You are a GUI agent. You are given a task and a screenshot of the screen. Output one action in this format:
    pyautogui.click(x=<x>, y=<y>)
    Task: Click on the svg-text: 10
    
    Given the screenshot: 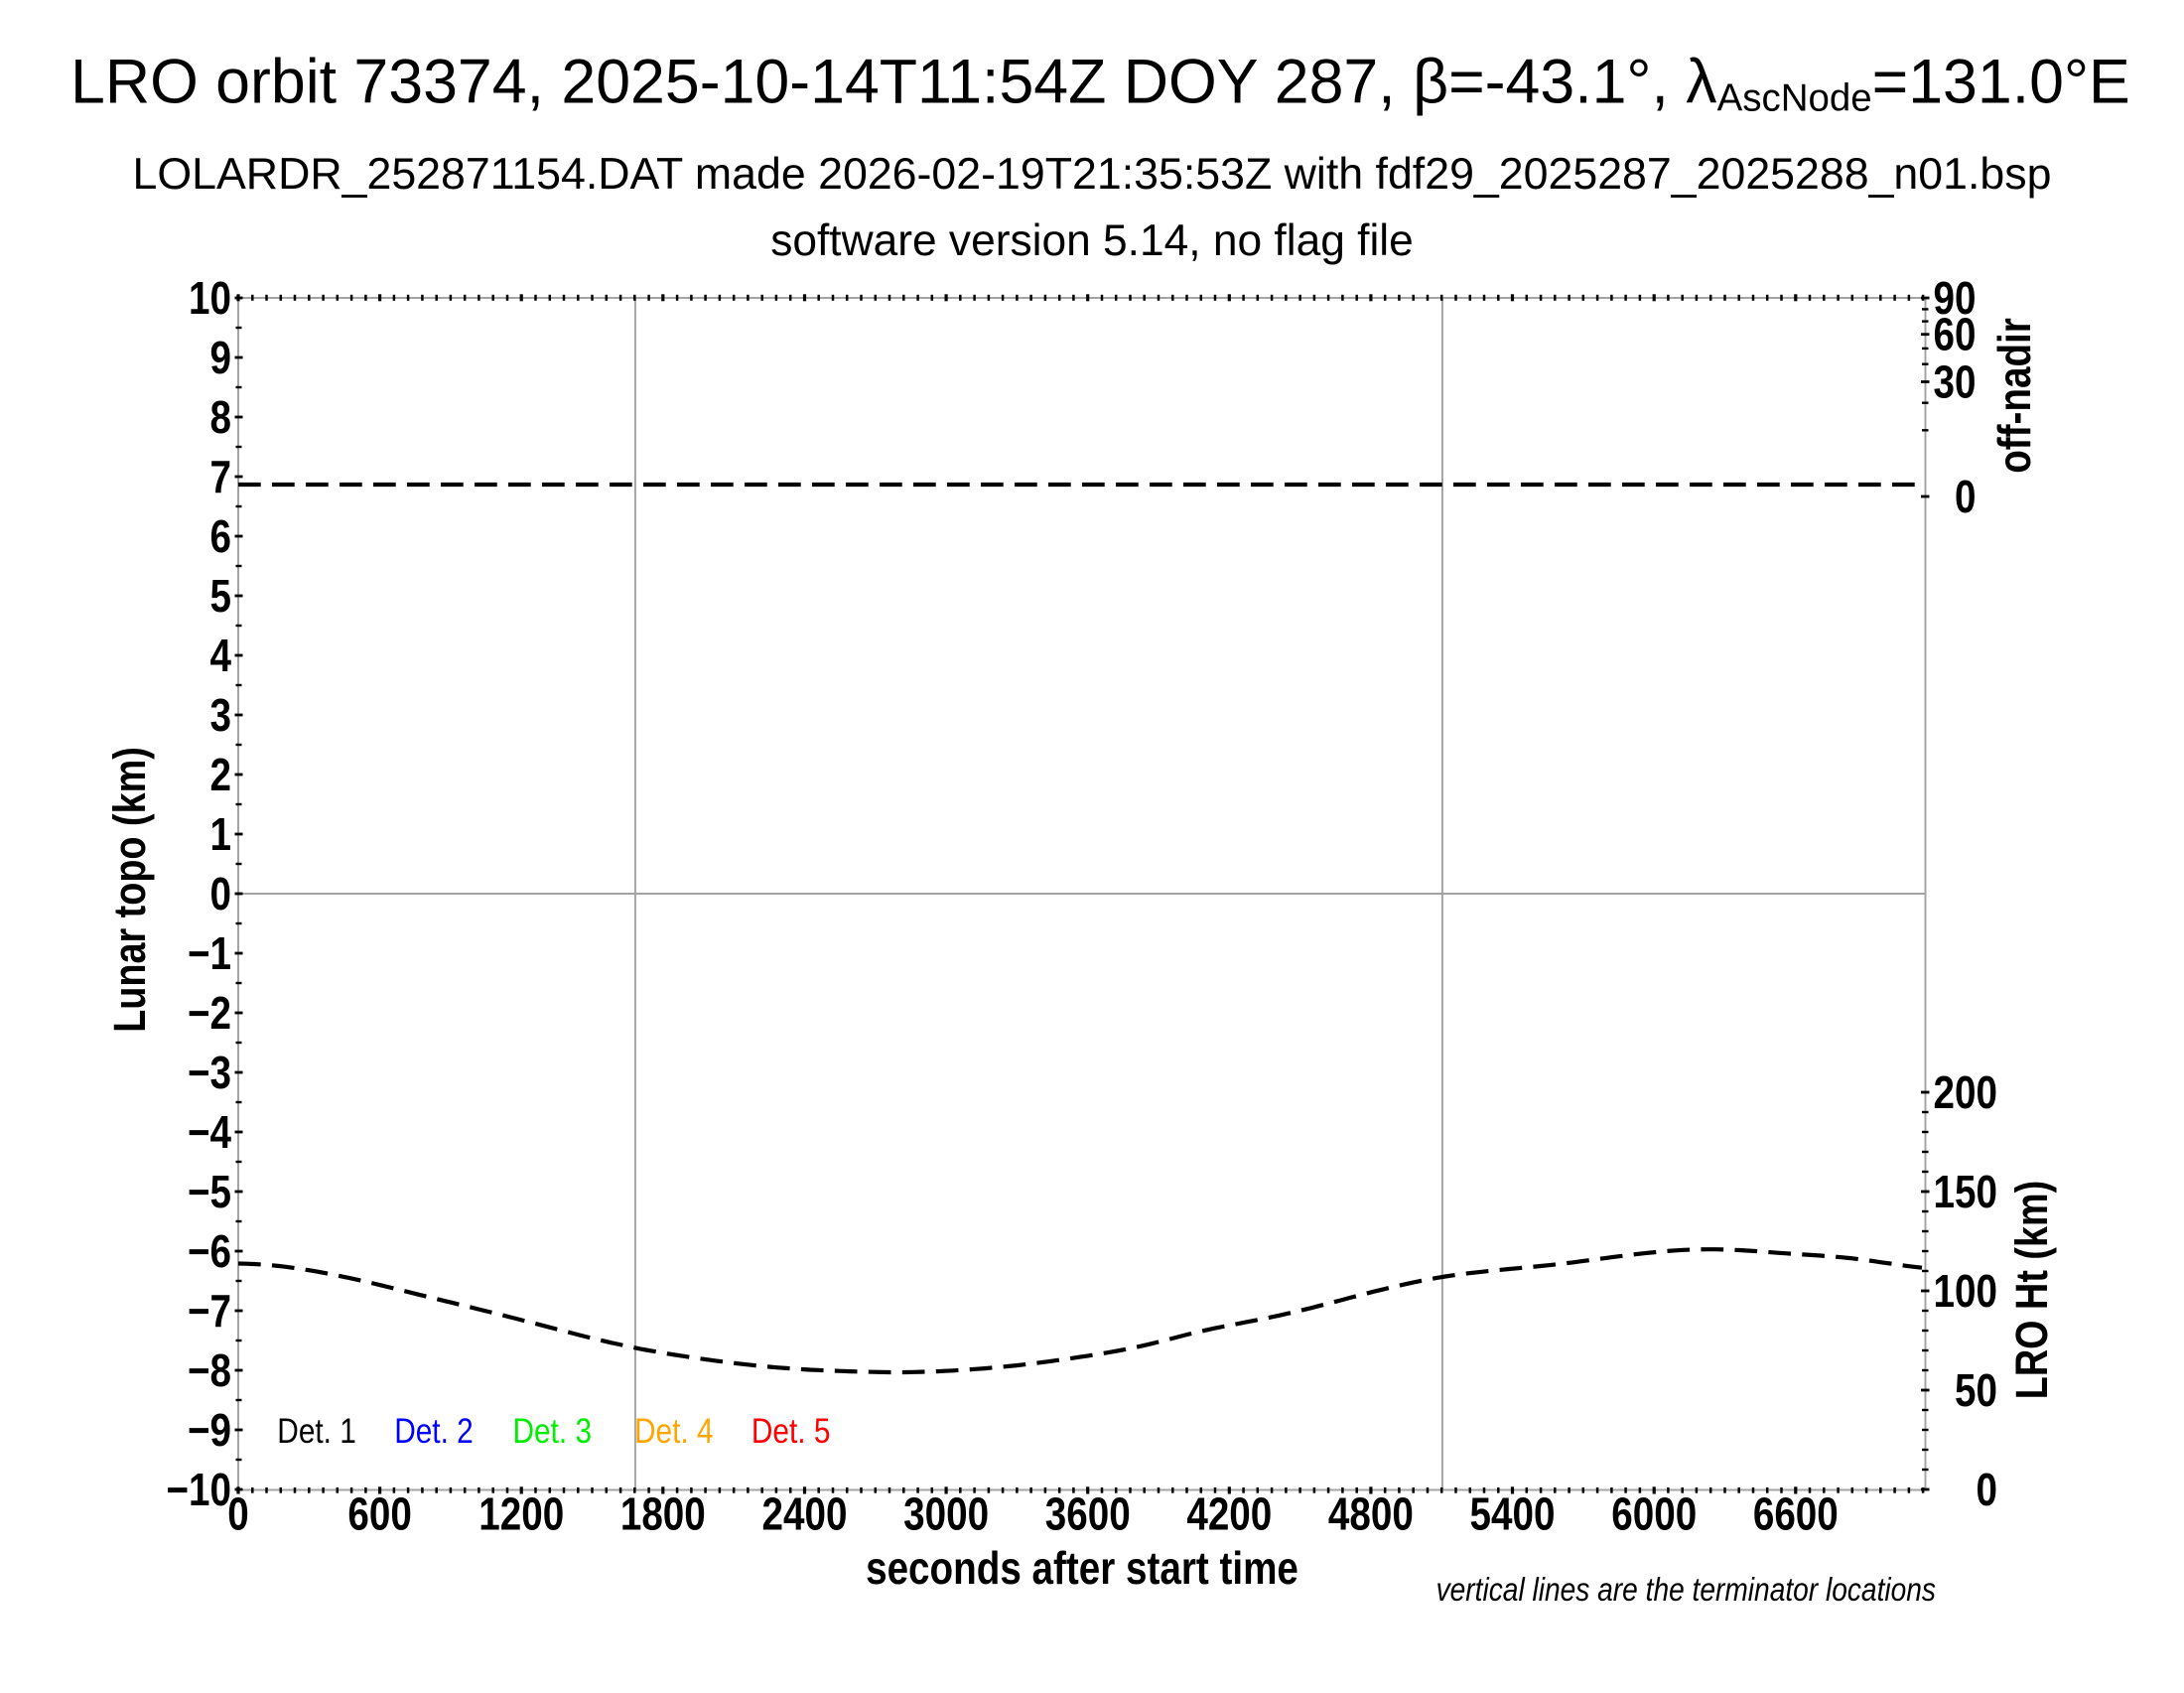 What is the action you would take?
    pyautogui.click(x=210, y=299)
    